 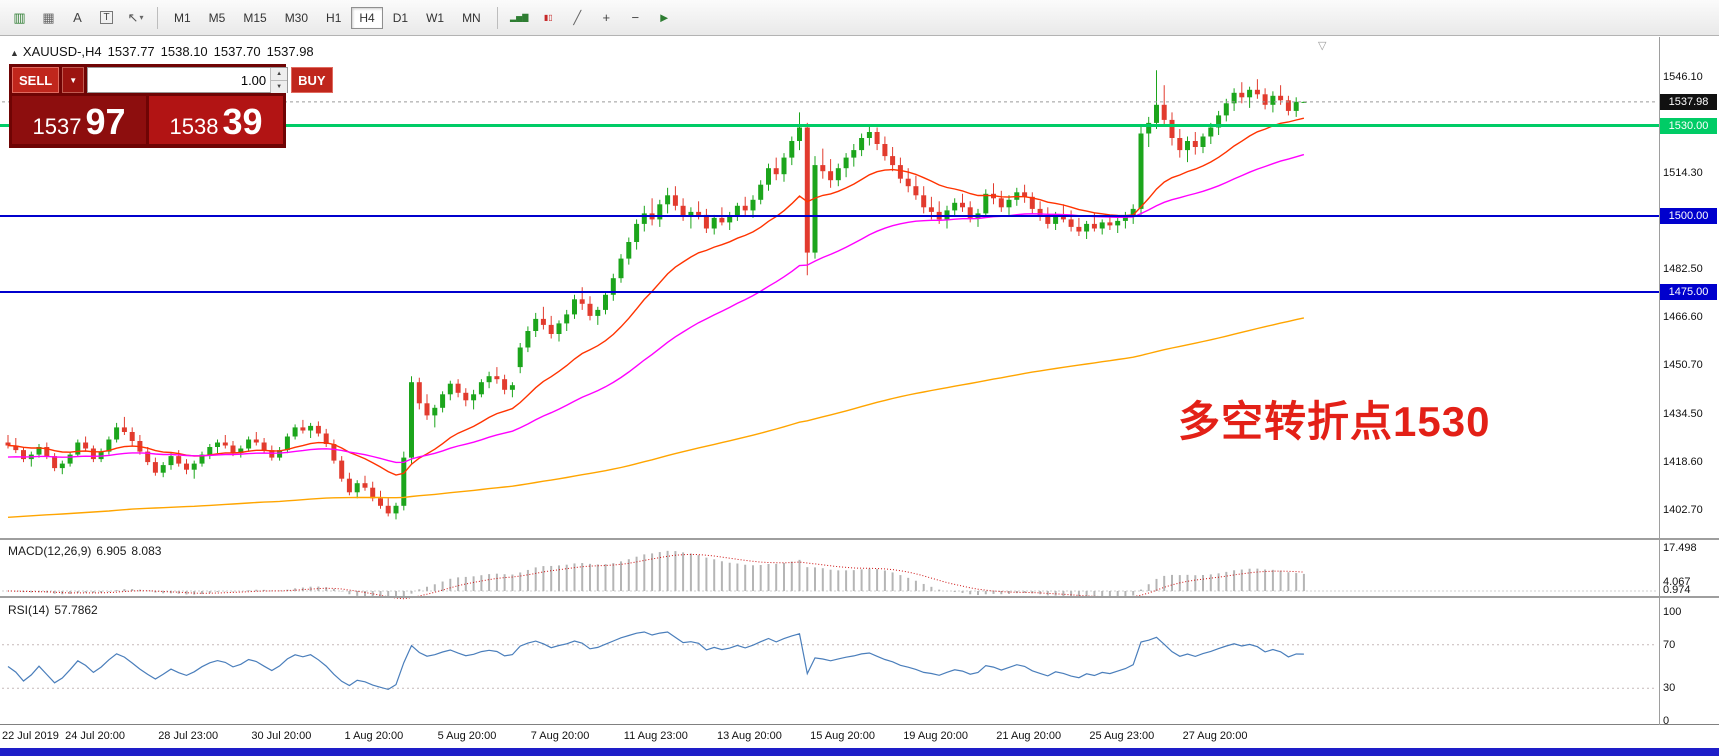 I want to click on volume-input, so click(x=179, y=80).